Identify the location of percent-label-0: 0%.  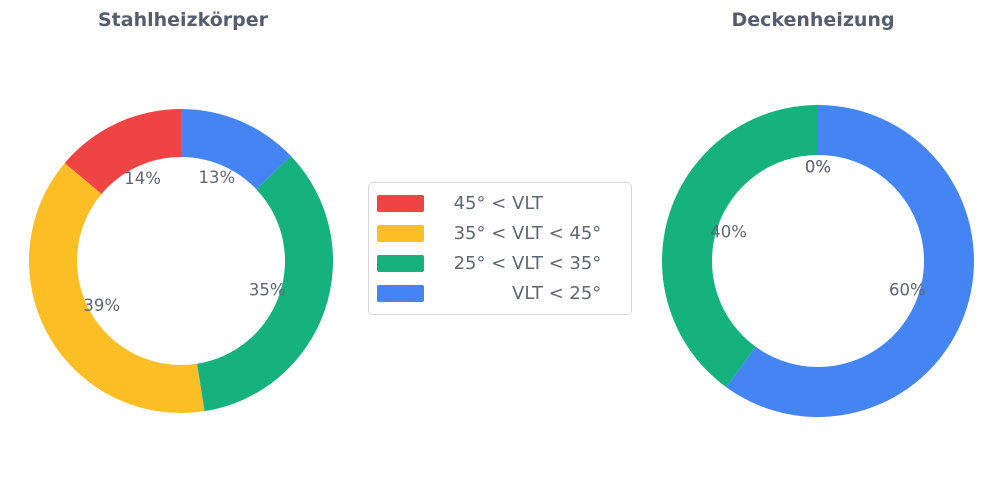
(818, 167).